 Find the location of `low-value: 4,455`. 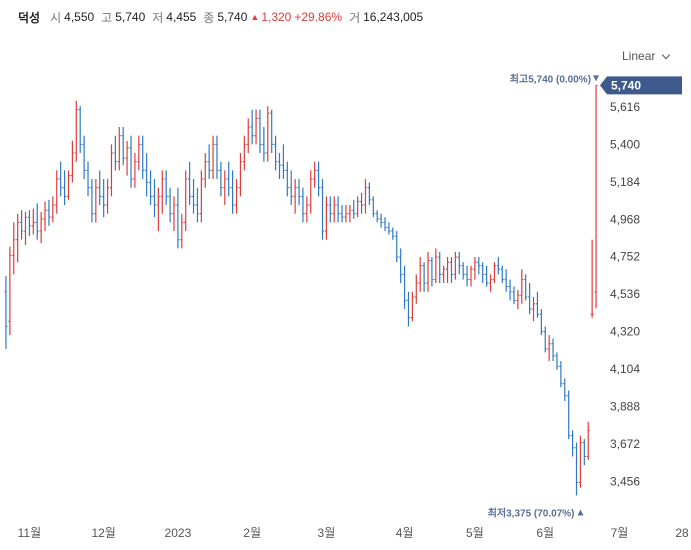

low-value: 4,455 is located at coordinates (181, 17).